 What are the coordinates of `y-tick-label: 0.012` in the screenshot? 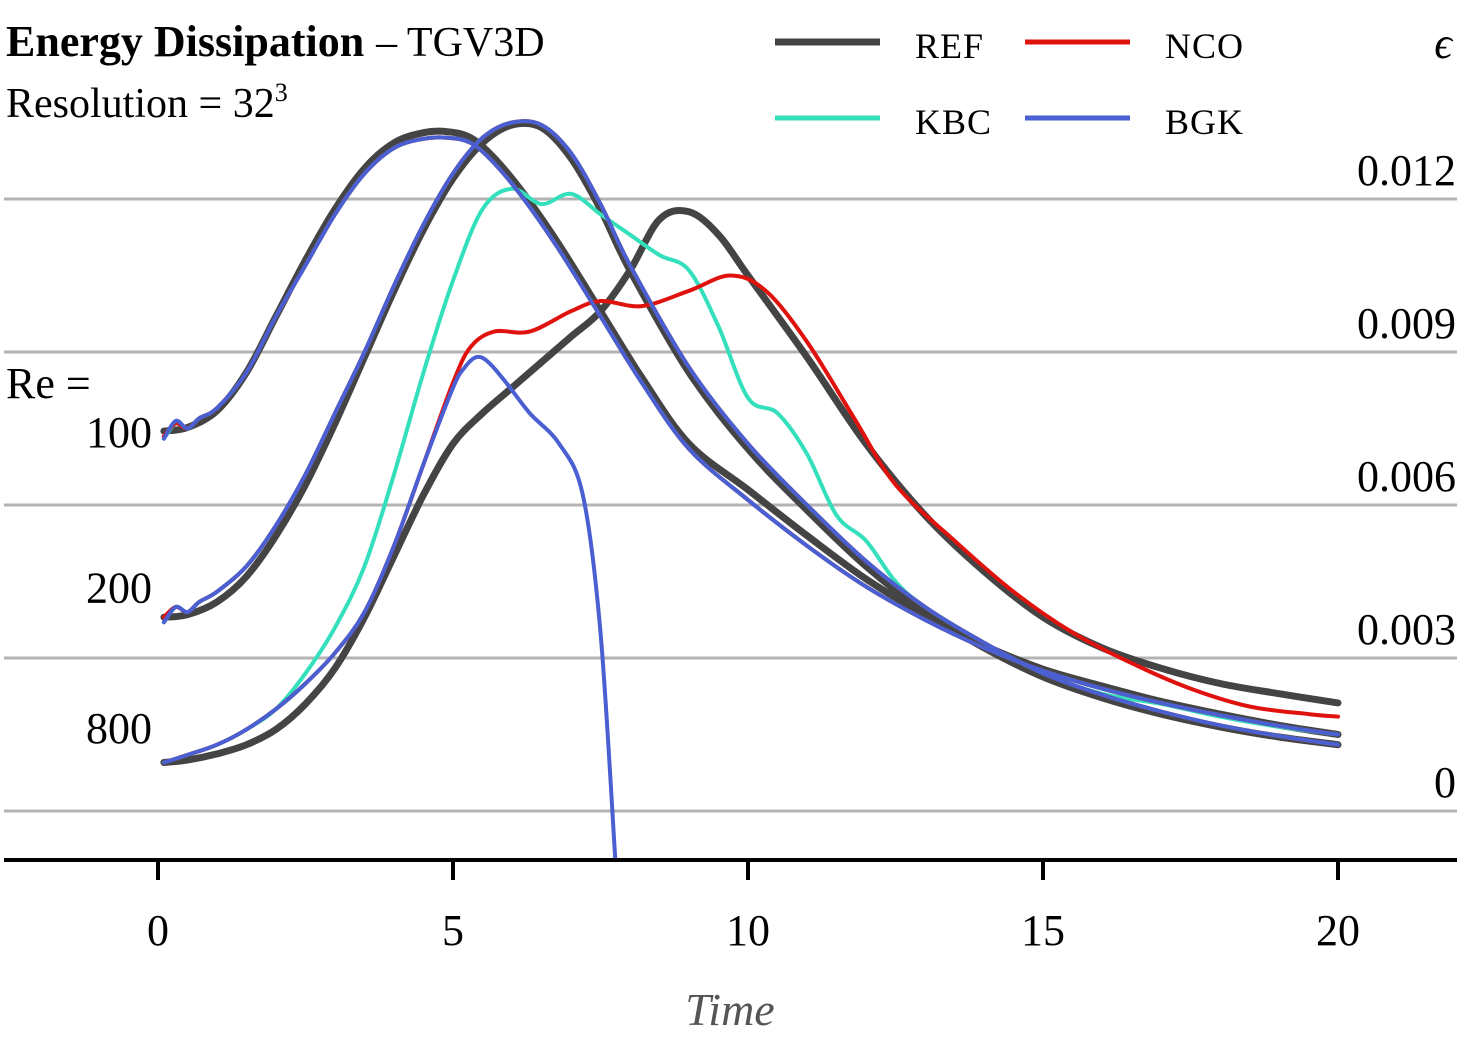 It's located at (1406, 170).